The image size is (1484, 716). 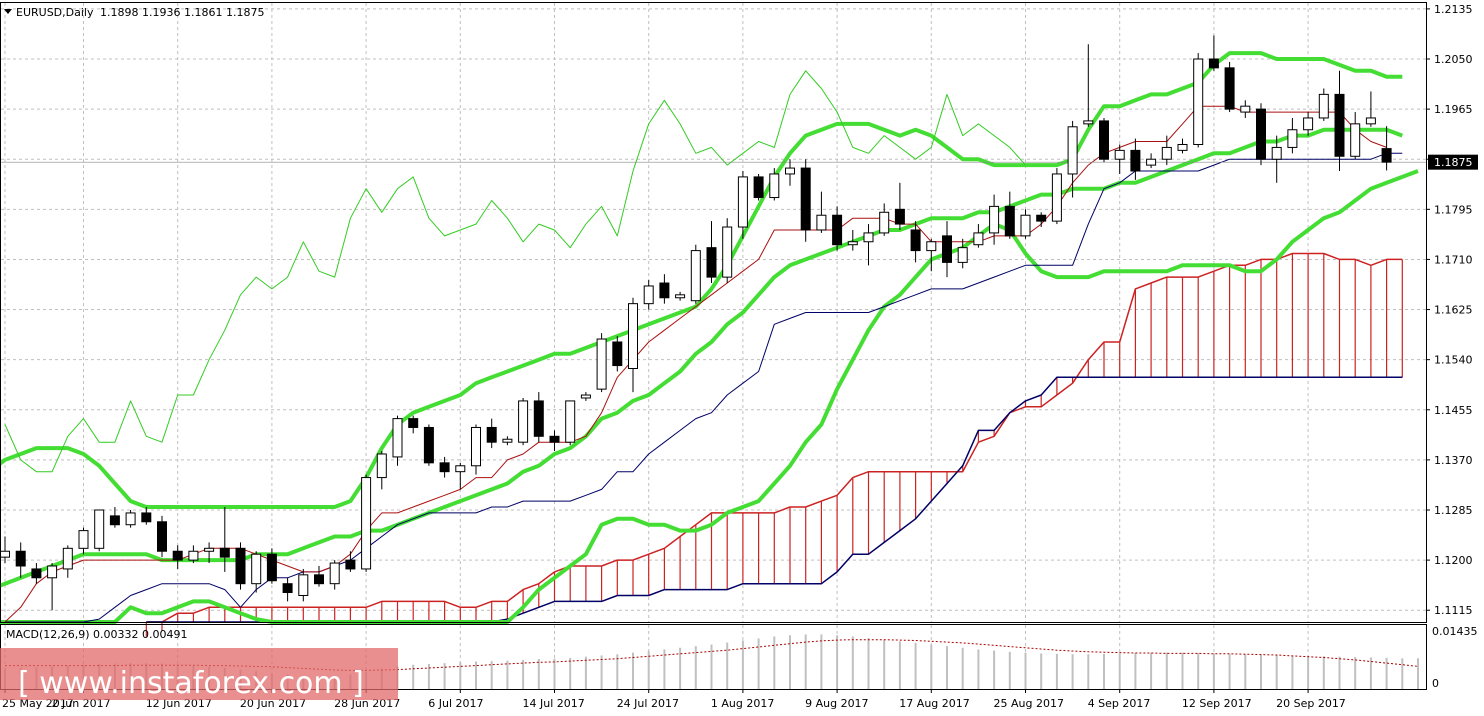 I want to click on x-tick-label: 17 Aug 2017, so click(x=934, y=703).